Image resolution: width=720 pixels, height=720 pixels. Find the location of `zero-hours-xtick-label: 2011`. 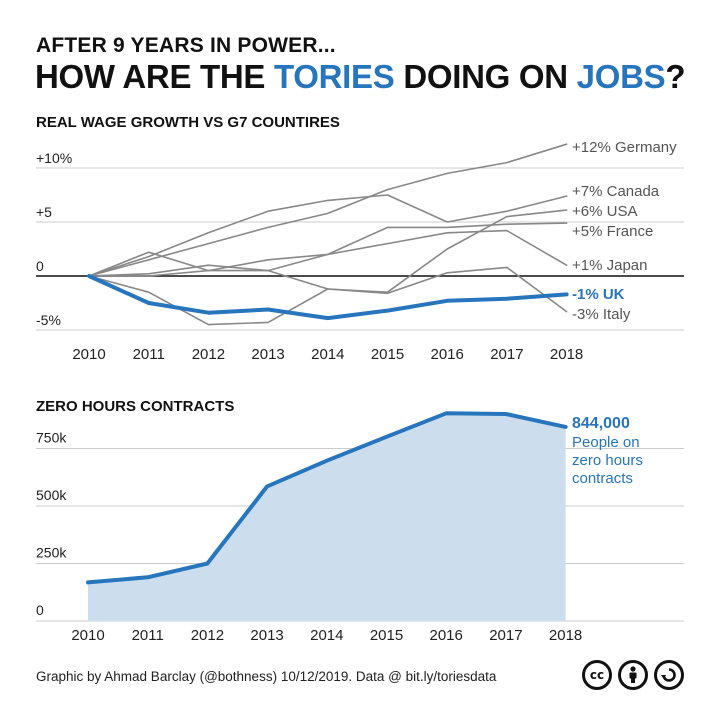

zero-hours-xtick-label: 2011 is located at coordinates (148, 635).